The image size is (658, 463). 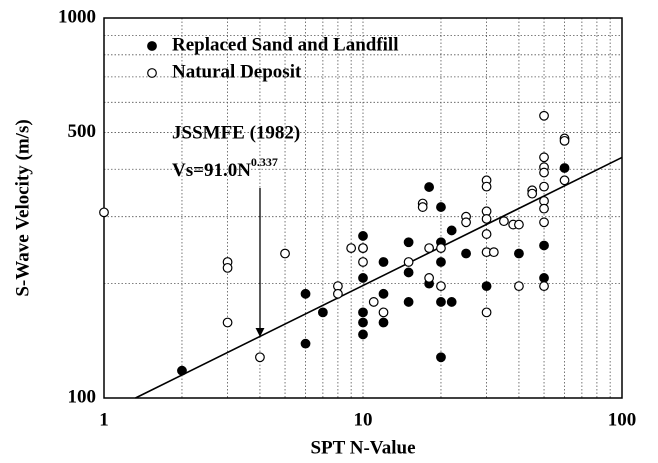 What do you see at coordinates (285, 44) in the screenshot?
I see `legend-label: Replaced Sand and Landfill` at bounding box center [285, 44].